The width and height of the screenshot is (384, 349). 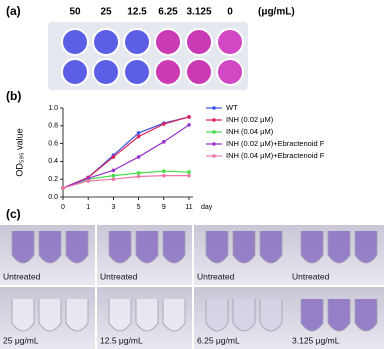 What do you see at coordinates (316, 340) in the screenshot?
I see `cell-label: 3.125 μg/mL` at bounding box center [316, 340].